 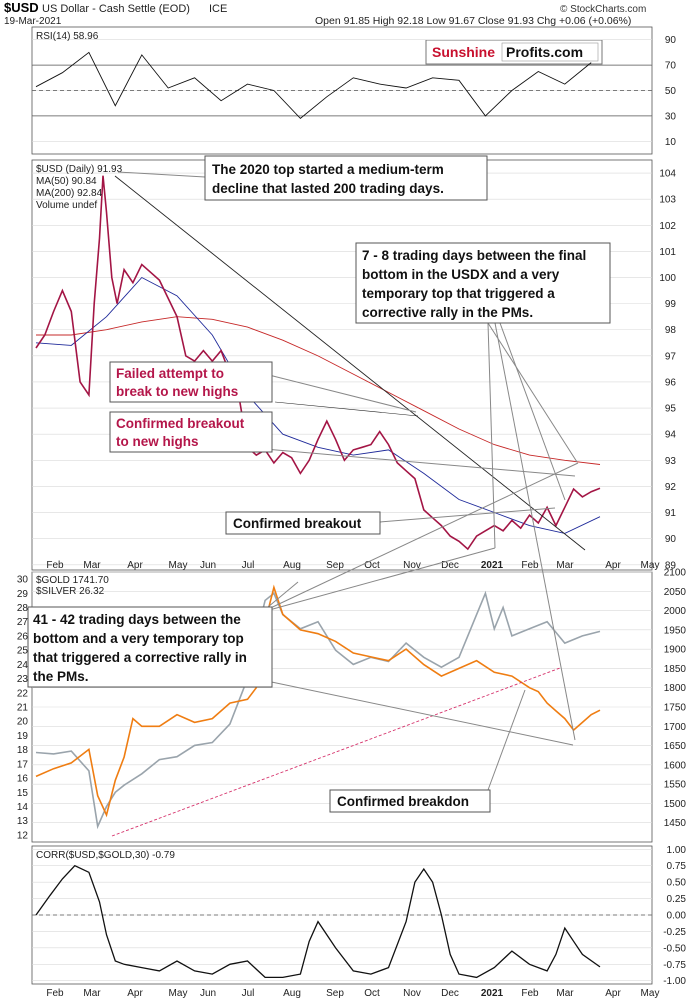 I want to click on rsi-tick-label: 50, so click(x=671, y=91).